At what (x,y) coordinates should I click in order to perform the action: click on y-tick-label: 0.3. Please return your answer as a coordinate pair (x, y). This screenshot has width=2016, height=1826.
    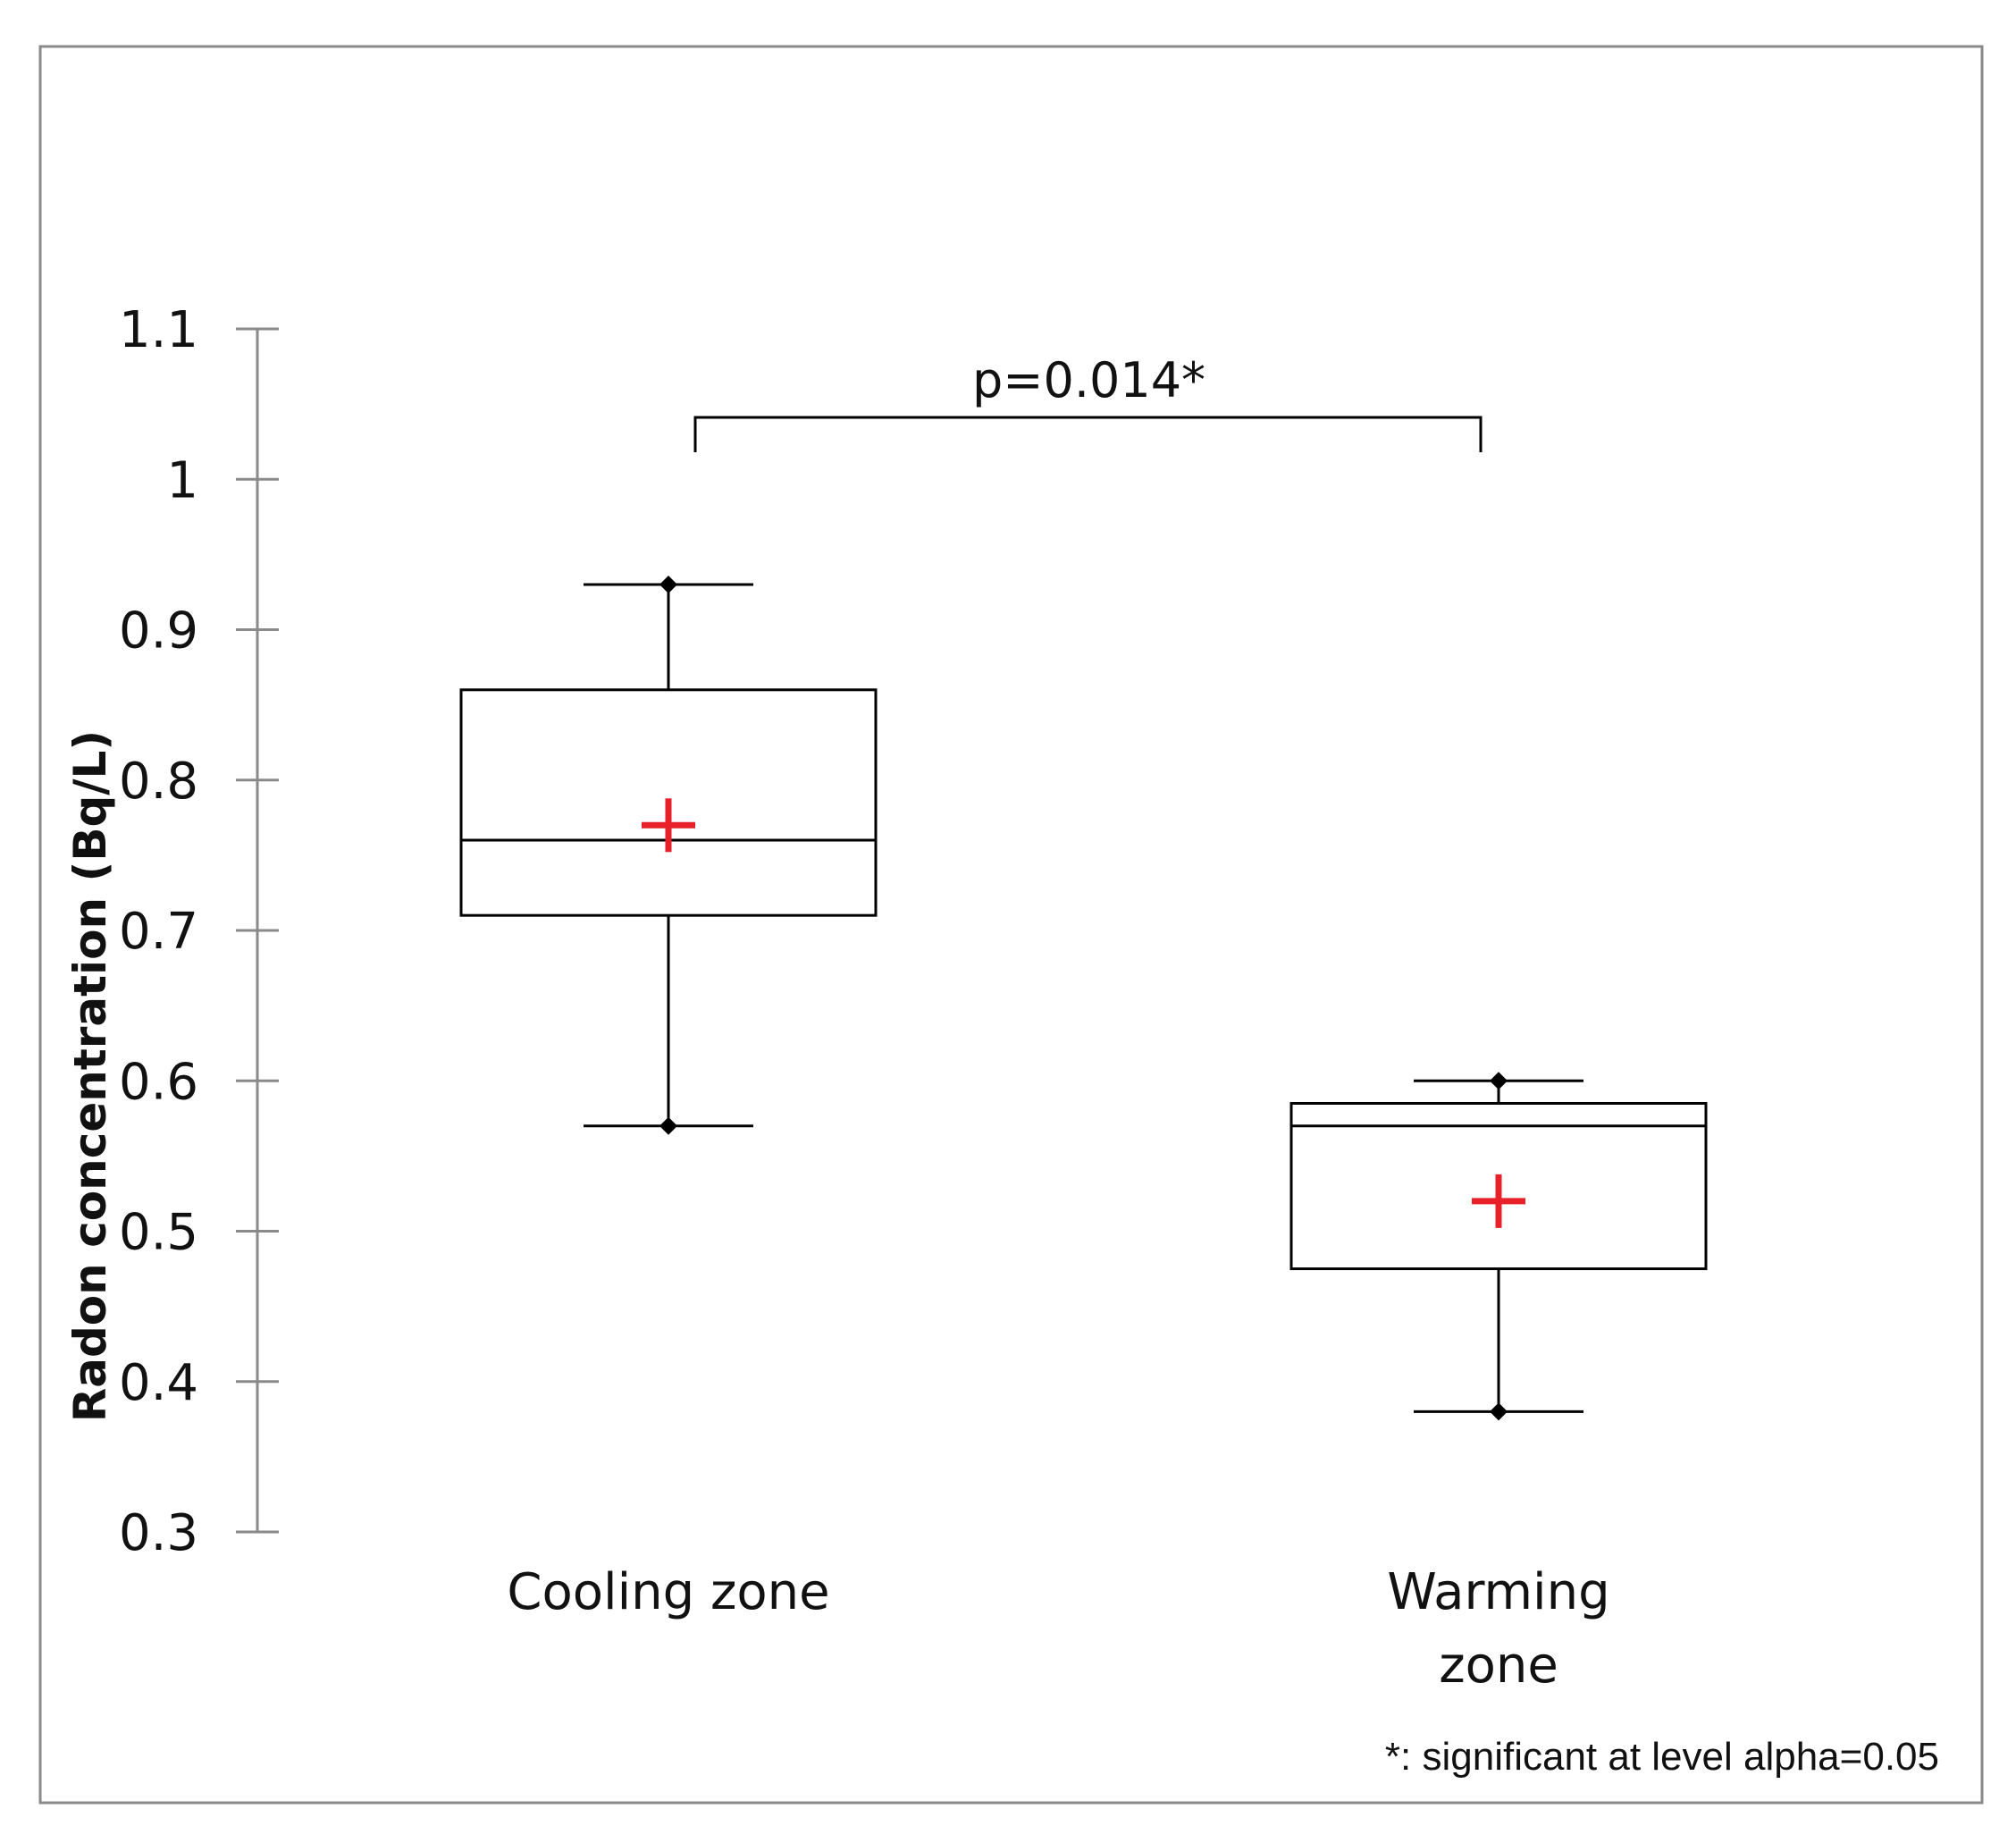
    Looking at the image, I should click on (158, 1533).